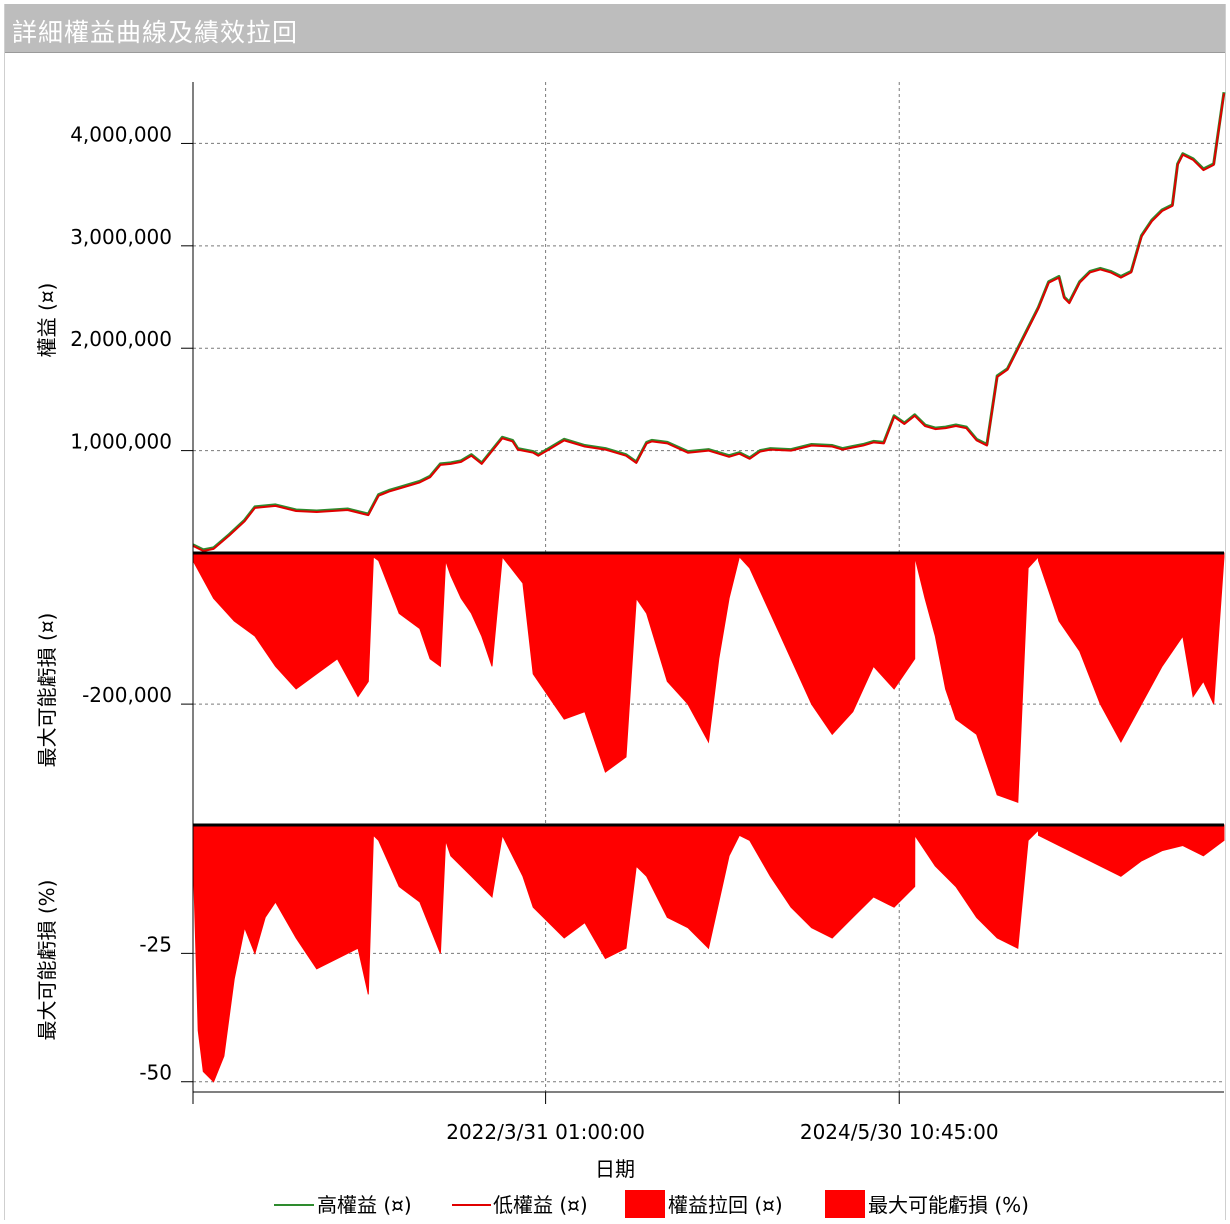 The image size is (1230, 1224). What do you see at coordinates (364, 1205) in the screenshot?
I see `legend-high-label: 高權益 (¤)` at bounding box center [364, 1205].